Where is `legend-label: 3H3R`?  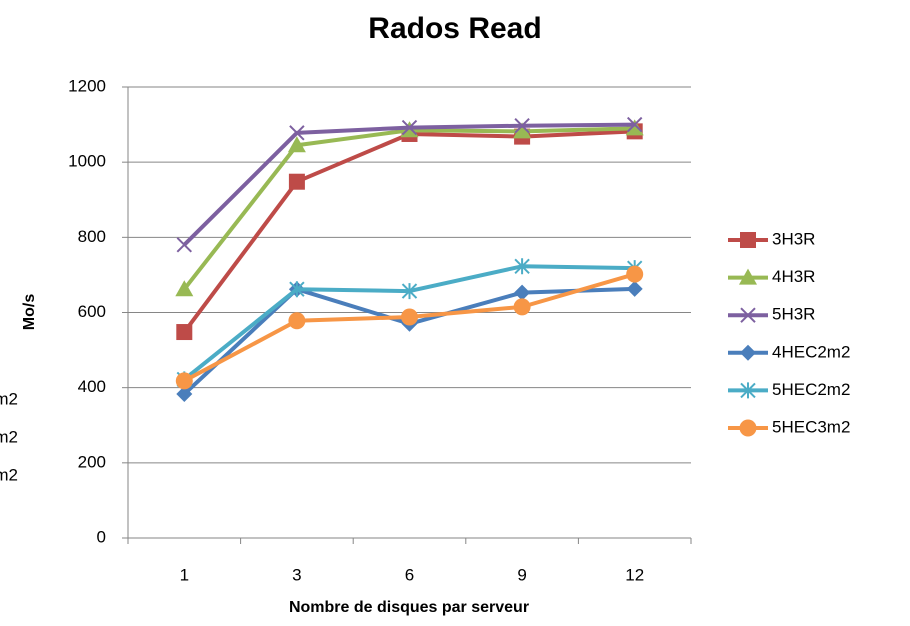 legend-label: 3H3R is located at coordinates (793, 238).